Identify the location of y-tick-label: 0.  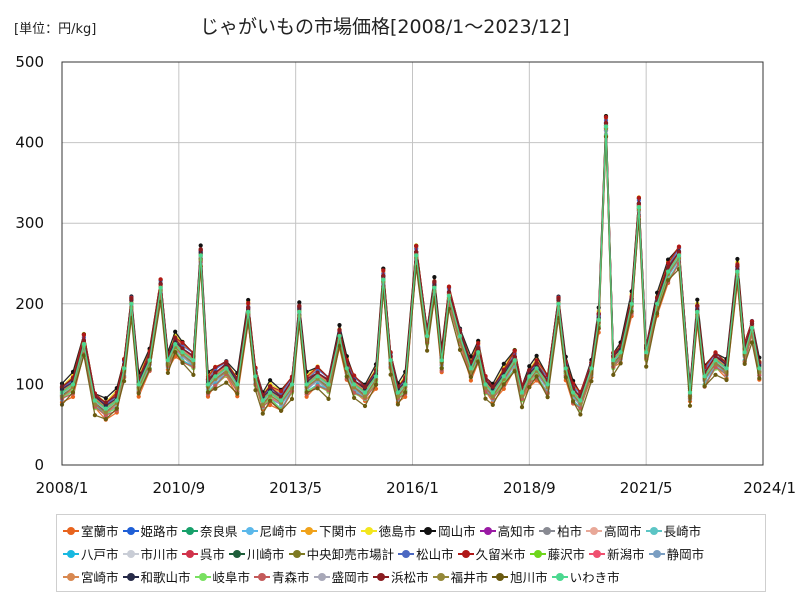
(39, 465).